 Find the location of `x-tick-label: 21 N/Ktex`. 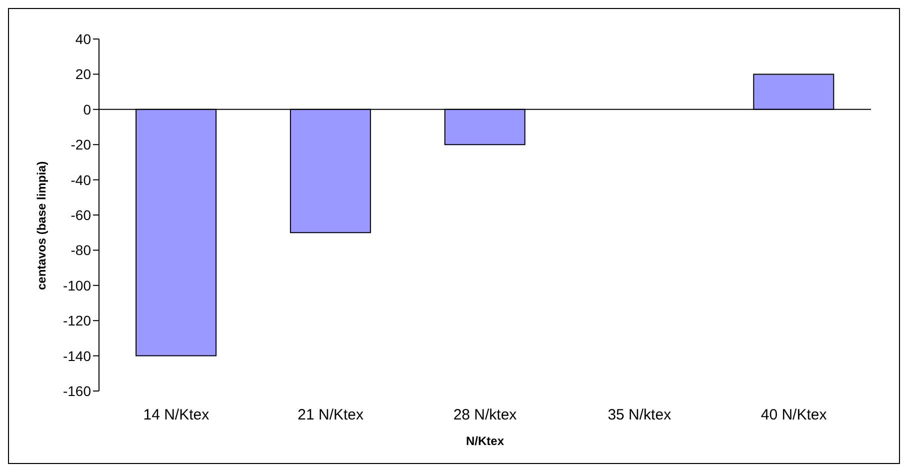

x-tick-label: 21 N/Ktex is located at coordinates (331, 415).